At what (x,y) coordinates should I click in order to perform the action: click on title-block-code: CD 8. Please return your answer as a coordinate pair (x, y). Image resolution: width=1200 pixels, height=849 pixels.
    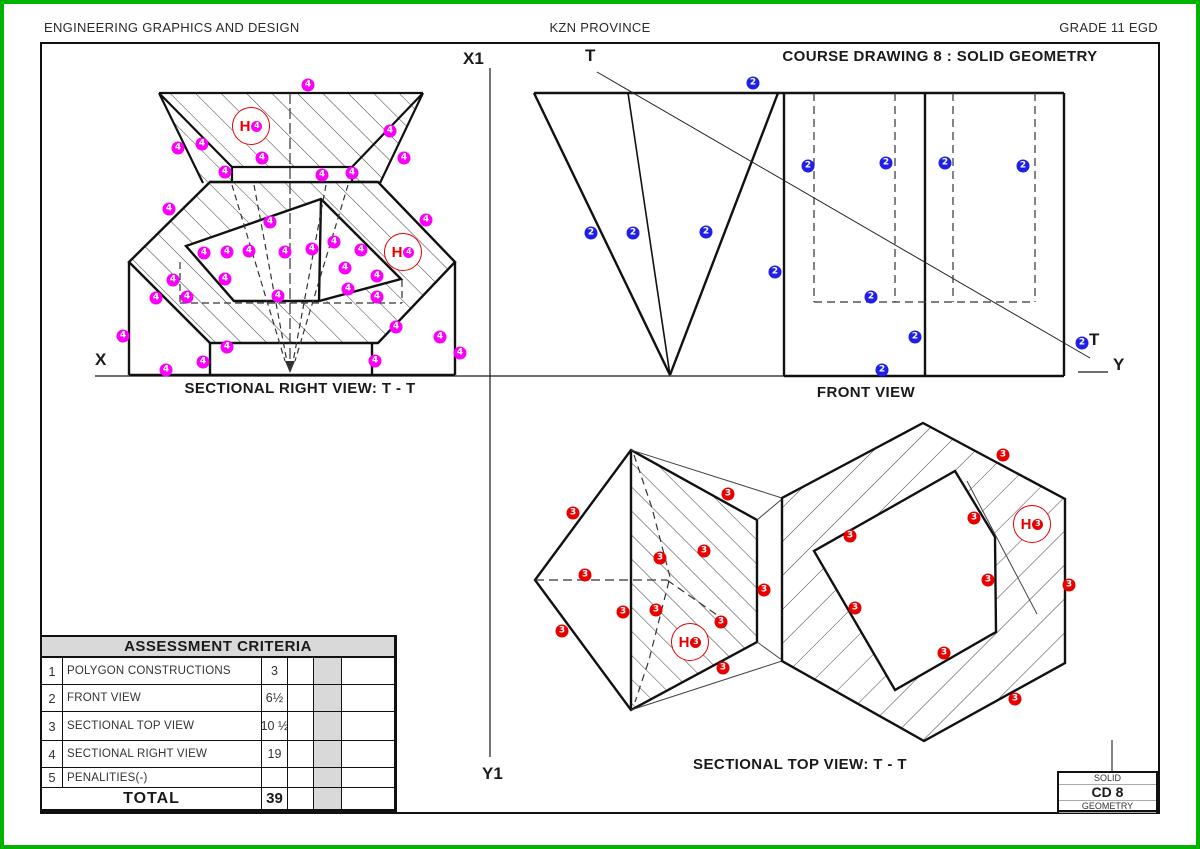
    Looking at the image, I should click on (1107, 793).